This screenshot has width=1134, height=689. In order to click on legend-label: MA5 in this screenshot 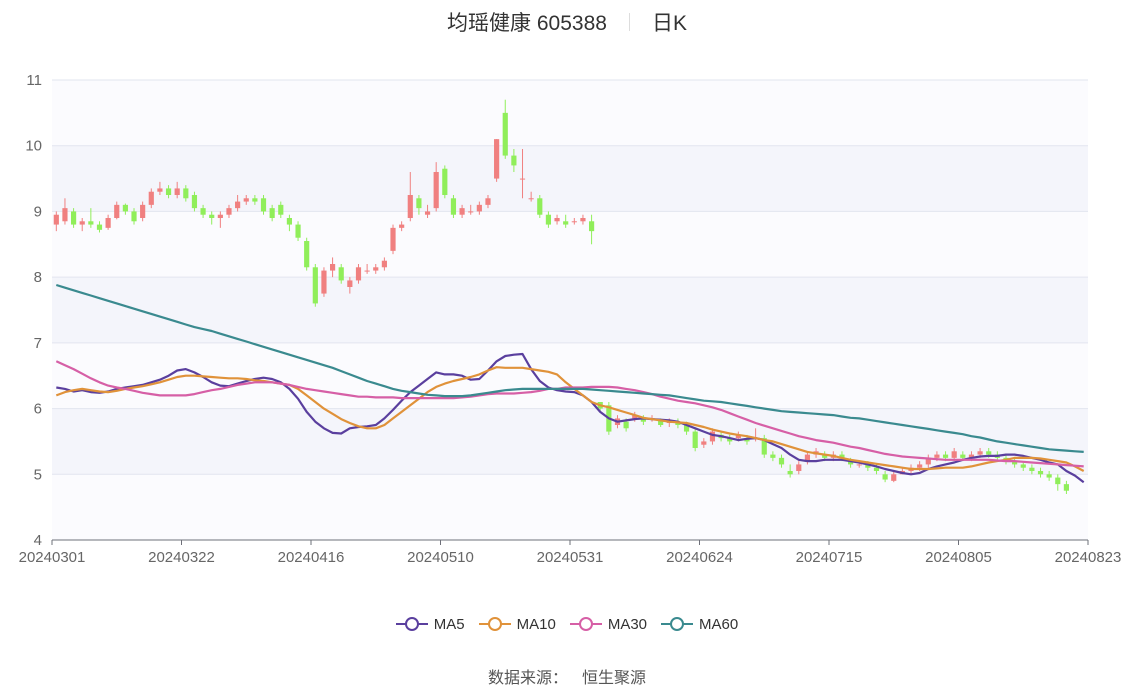, I will do `click(449, 624)`.